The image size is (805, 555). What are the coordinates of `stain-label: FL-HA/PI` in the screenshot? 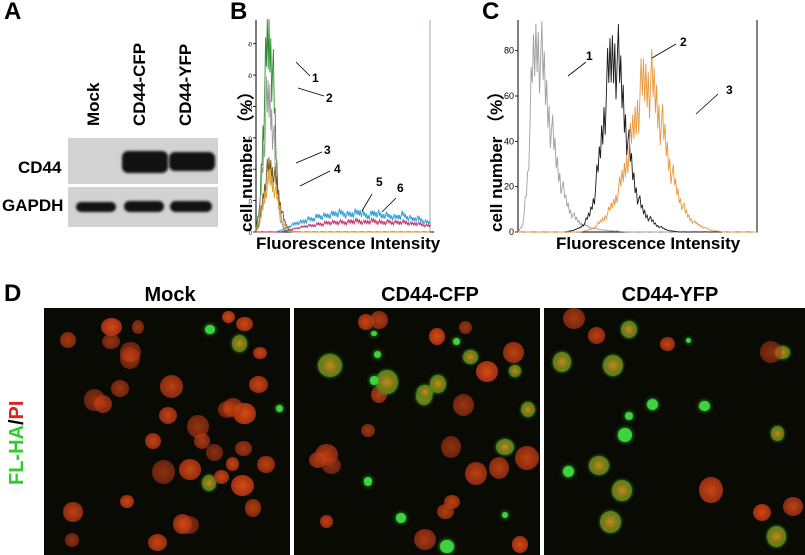 It's located at (17, 443).